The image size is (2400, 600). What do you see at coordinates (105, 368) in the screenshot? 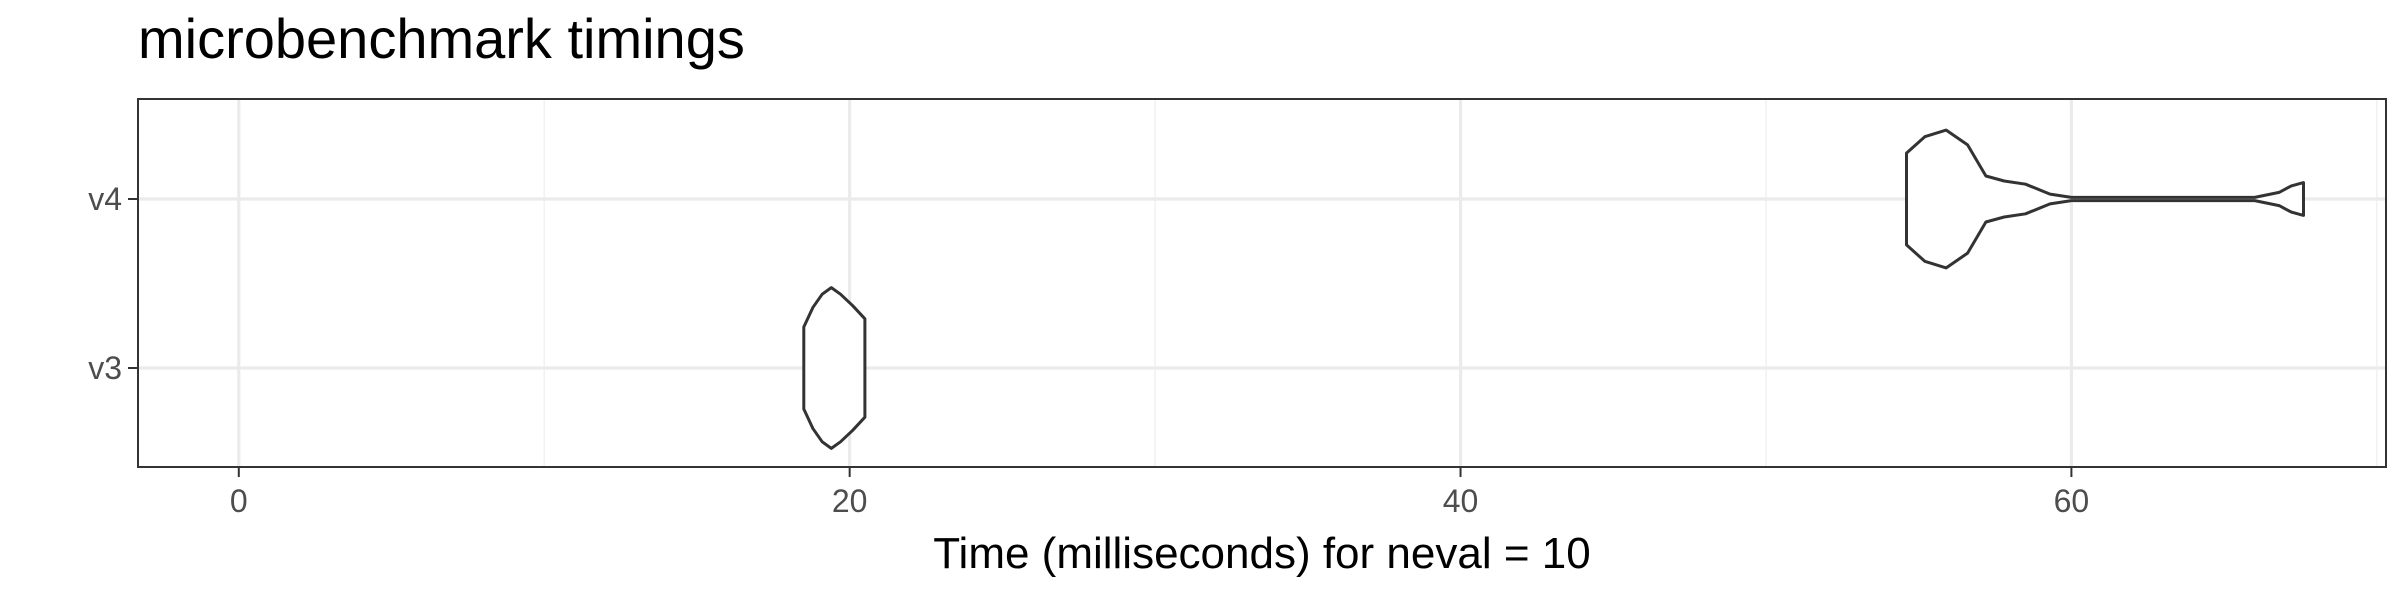
I see `y-tick-label: v3` at bounding box center [105, 368].